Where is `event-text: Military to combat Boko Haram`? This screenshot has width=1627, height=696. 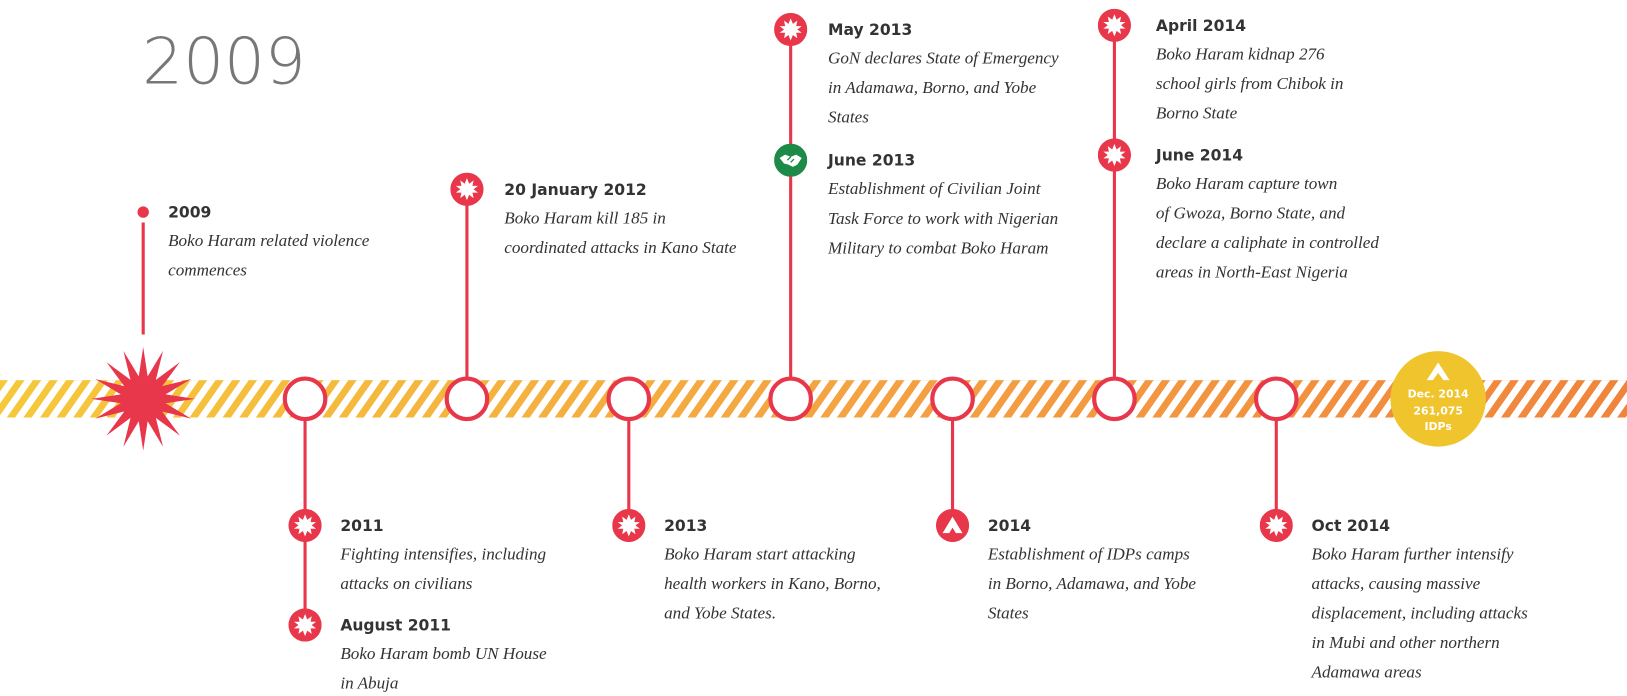
event-text: Military to combat Boko Haram is located at coordinates (938, 247).